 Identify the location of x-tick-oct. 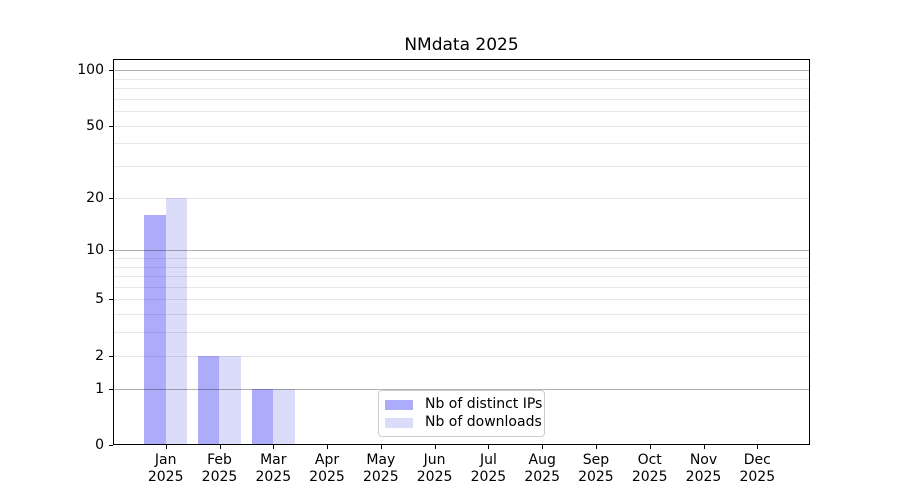
(650, 447).